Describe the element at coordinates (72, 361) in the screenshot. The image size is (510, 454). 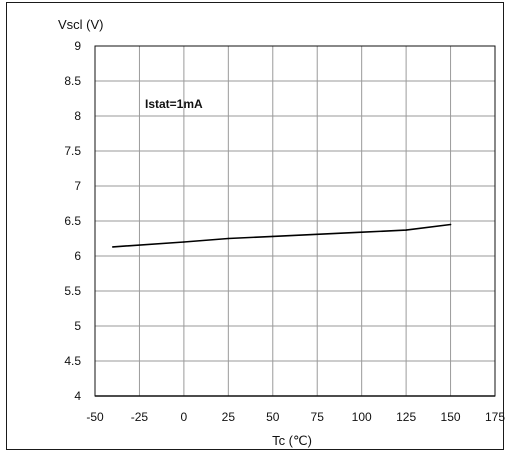
I see `y-tick-label: 4.5` at that location.